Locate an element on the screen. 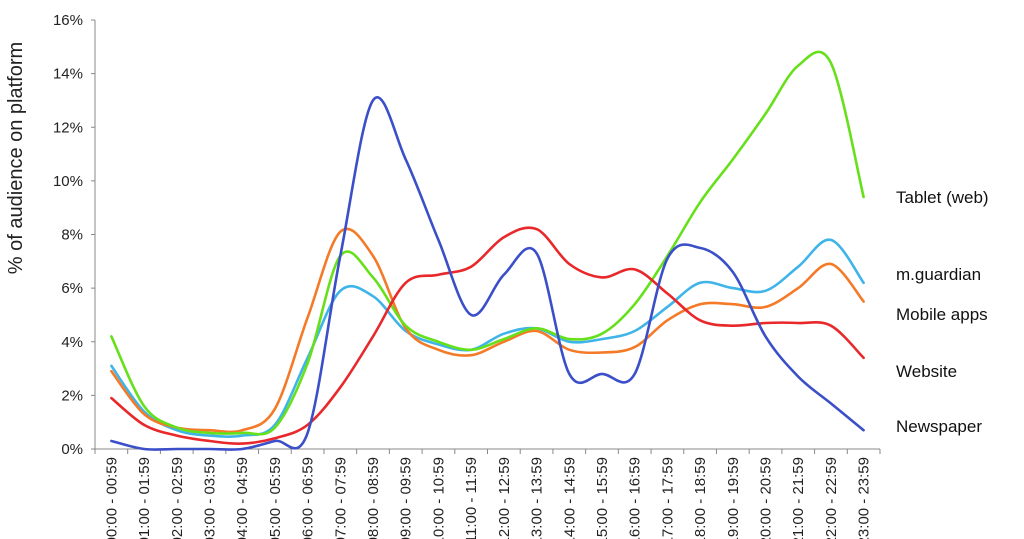  y-tick-label: 0% is located at coordinates (72, 449).